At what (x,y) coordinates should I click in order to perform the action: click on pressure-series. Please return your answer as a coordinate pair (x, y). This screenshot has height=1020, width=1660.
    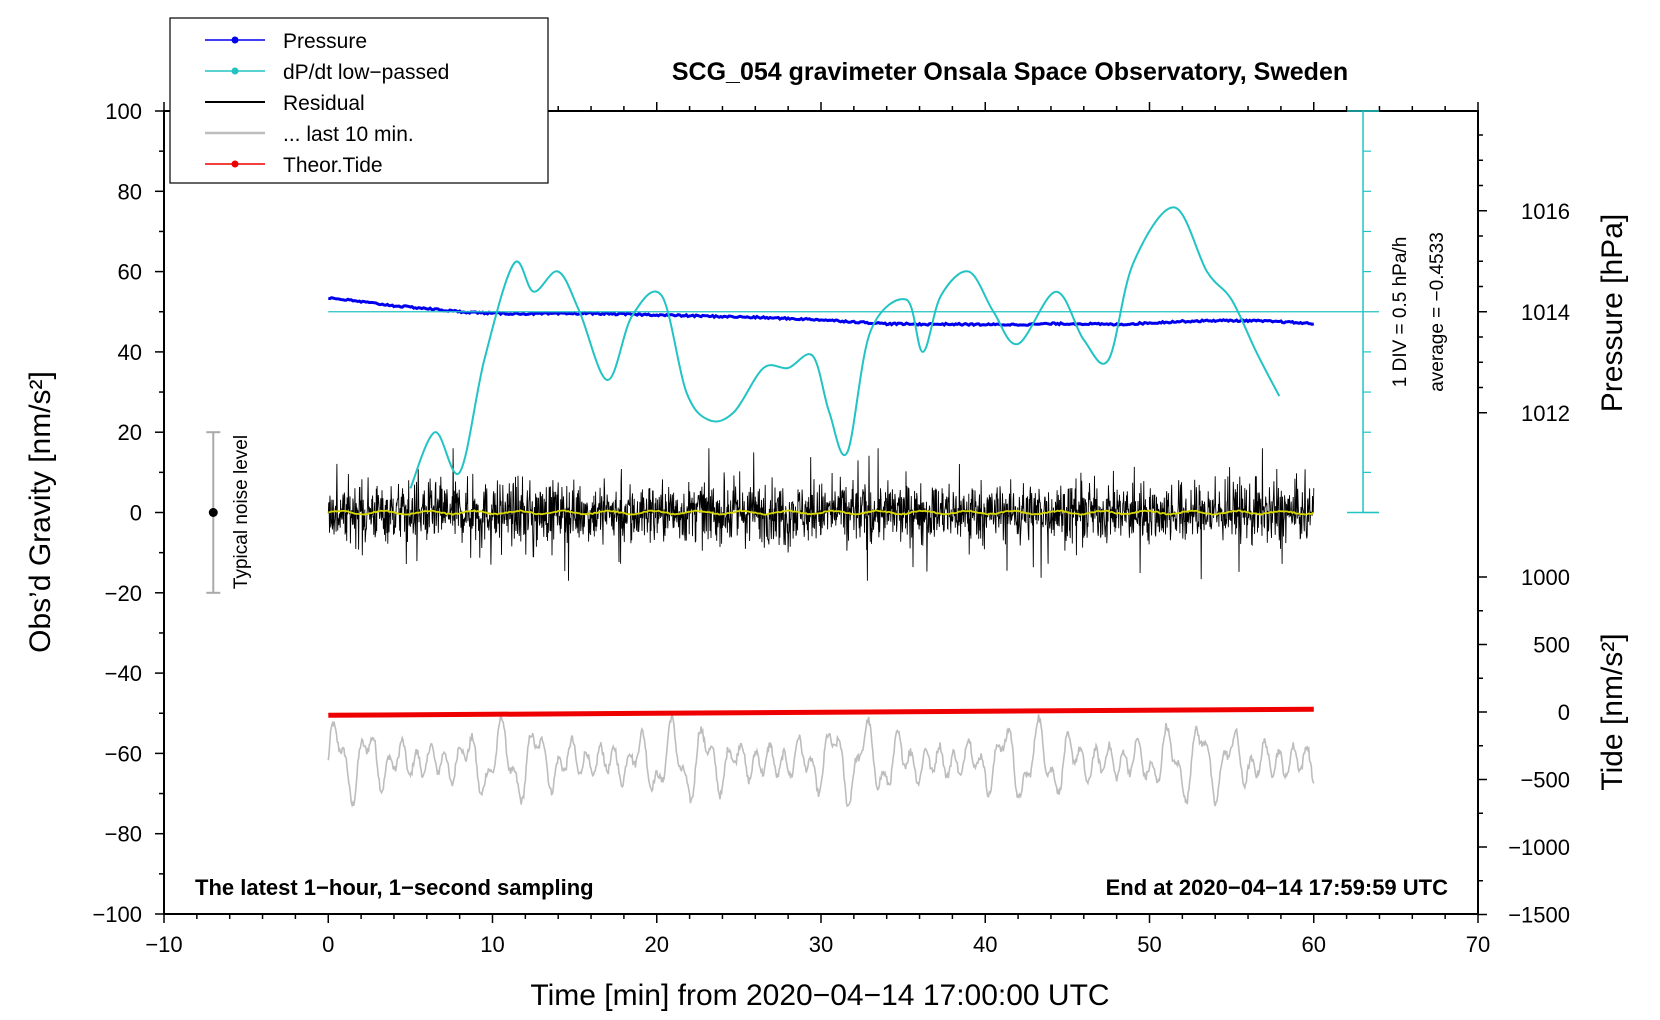
    Looking at the image, I should click on (821, 311).